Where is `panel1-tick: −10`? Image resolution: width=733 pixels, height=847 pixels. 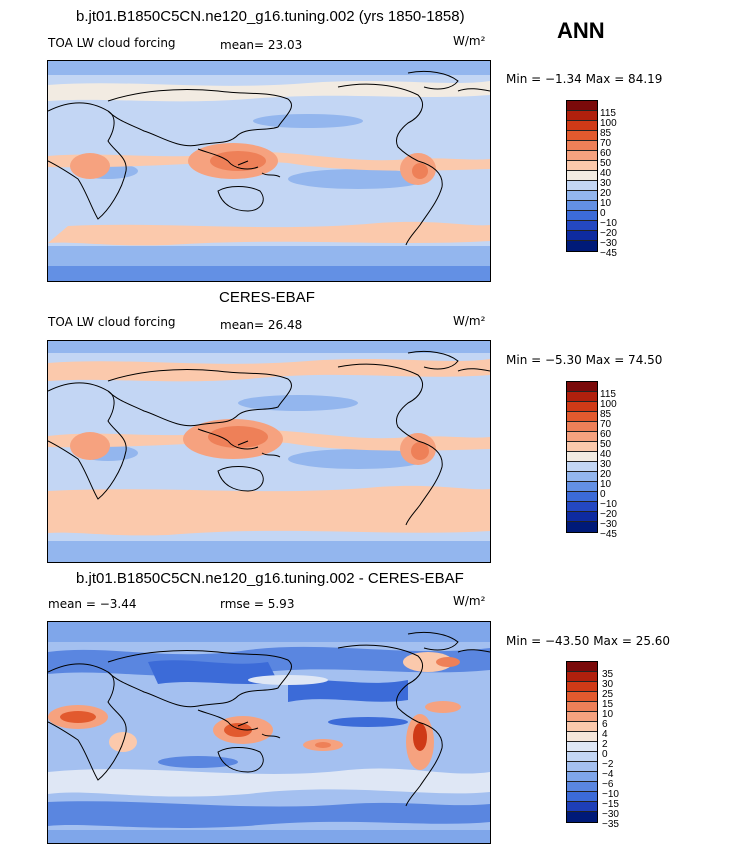
panel1-tick: −10 is located at coordinates (608, 223).